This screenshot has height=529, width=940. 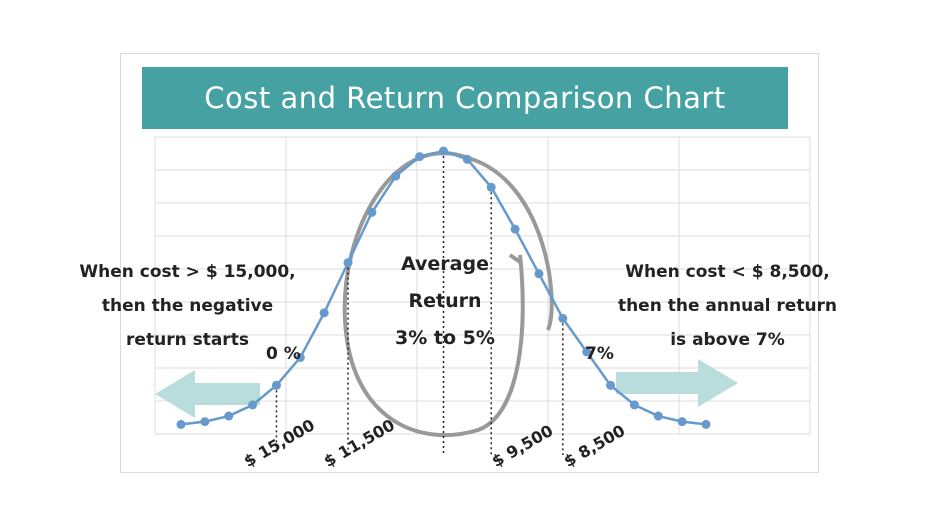 I want to click on title-banner: Cost and Return Comparison Chart, so click(x=465, y=98).